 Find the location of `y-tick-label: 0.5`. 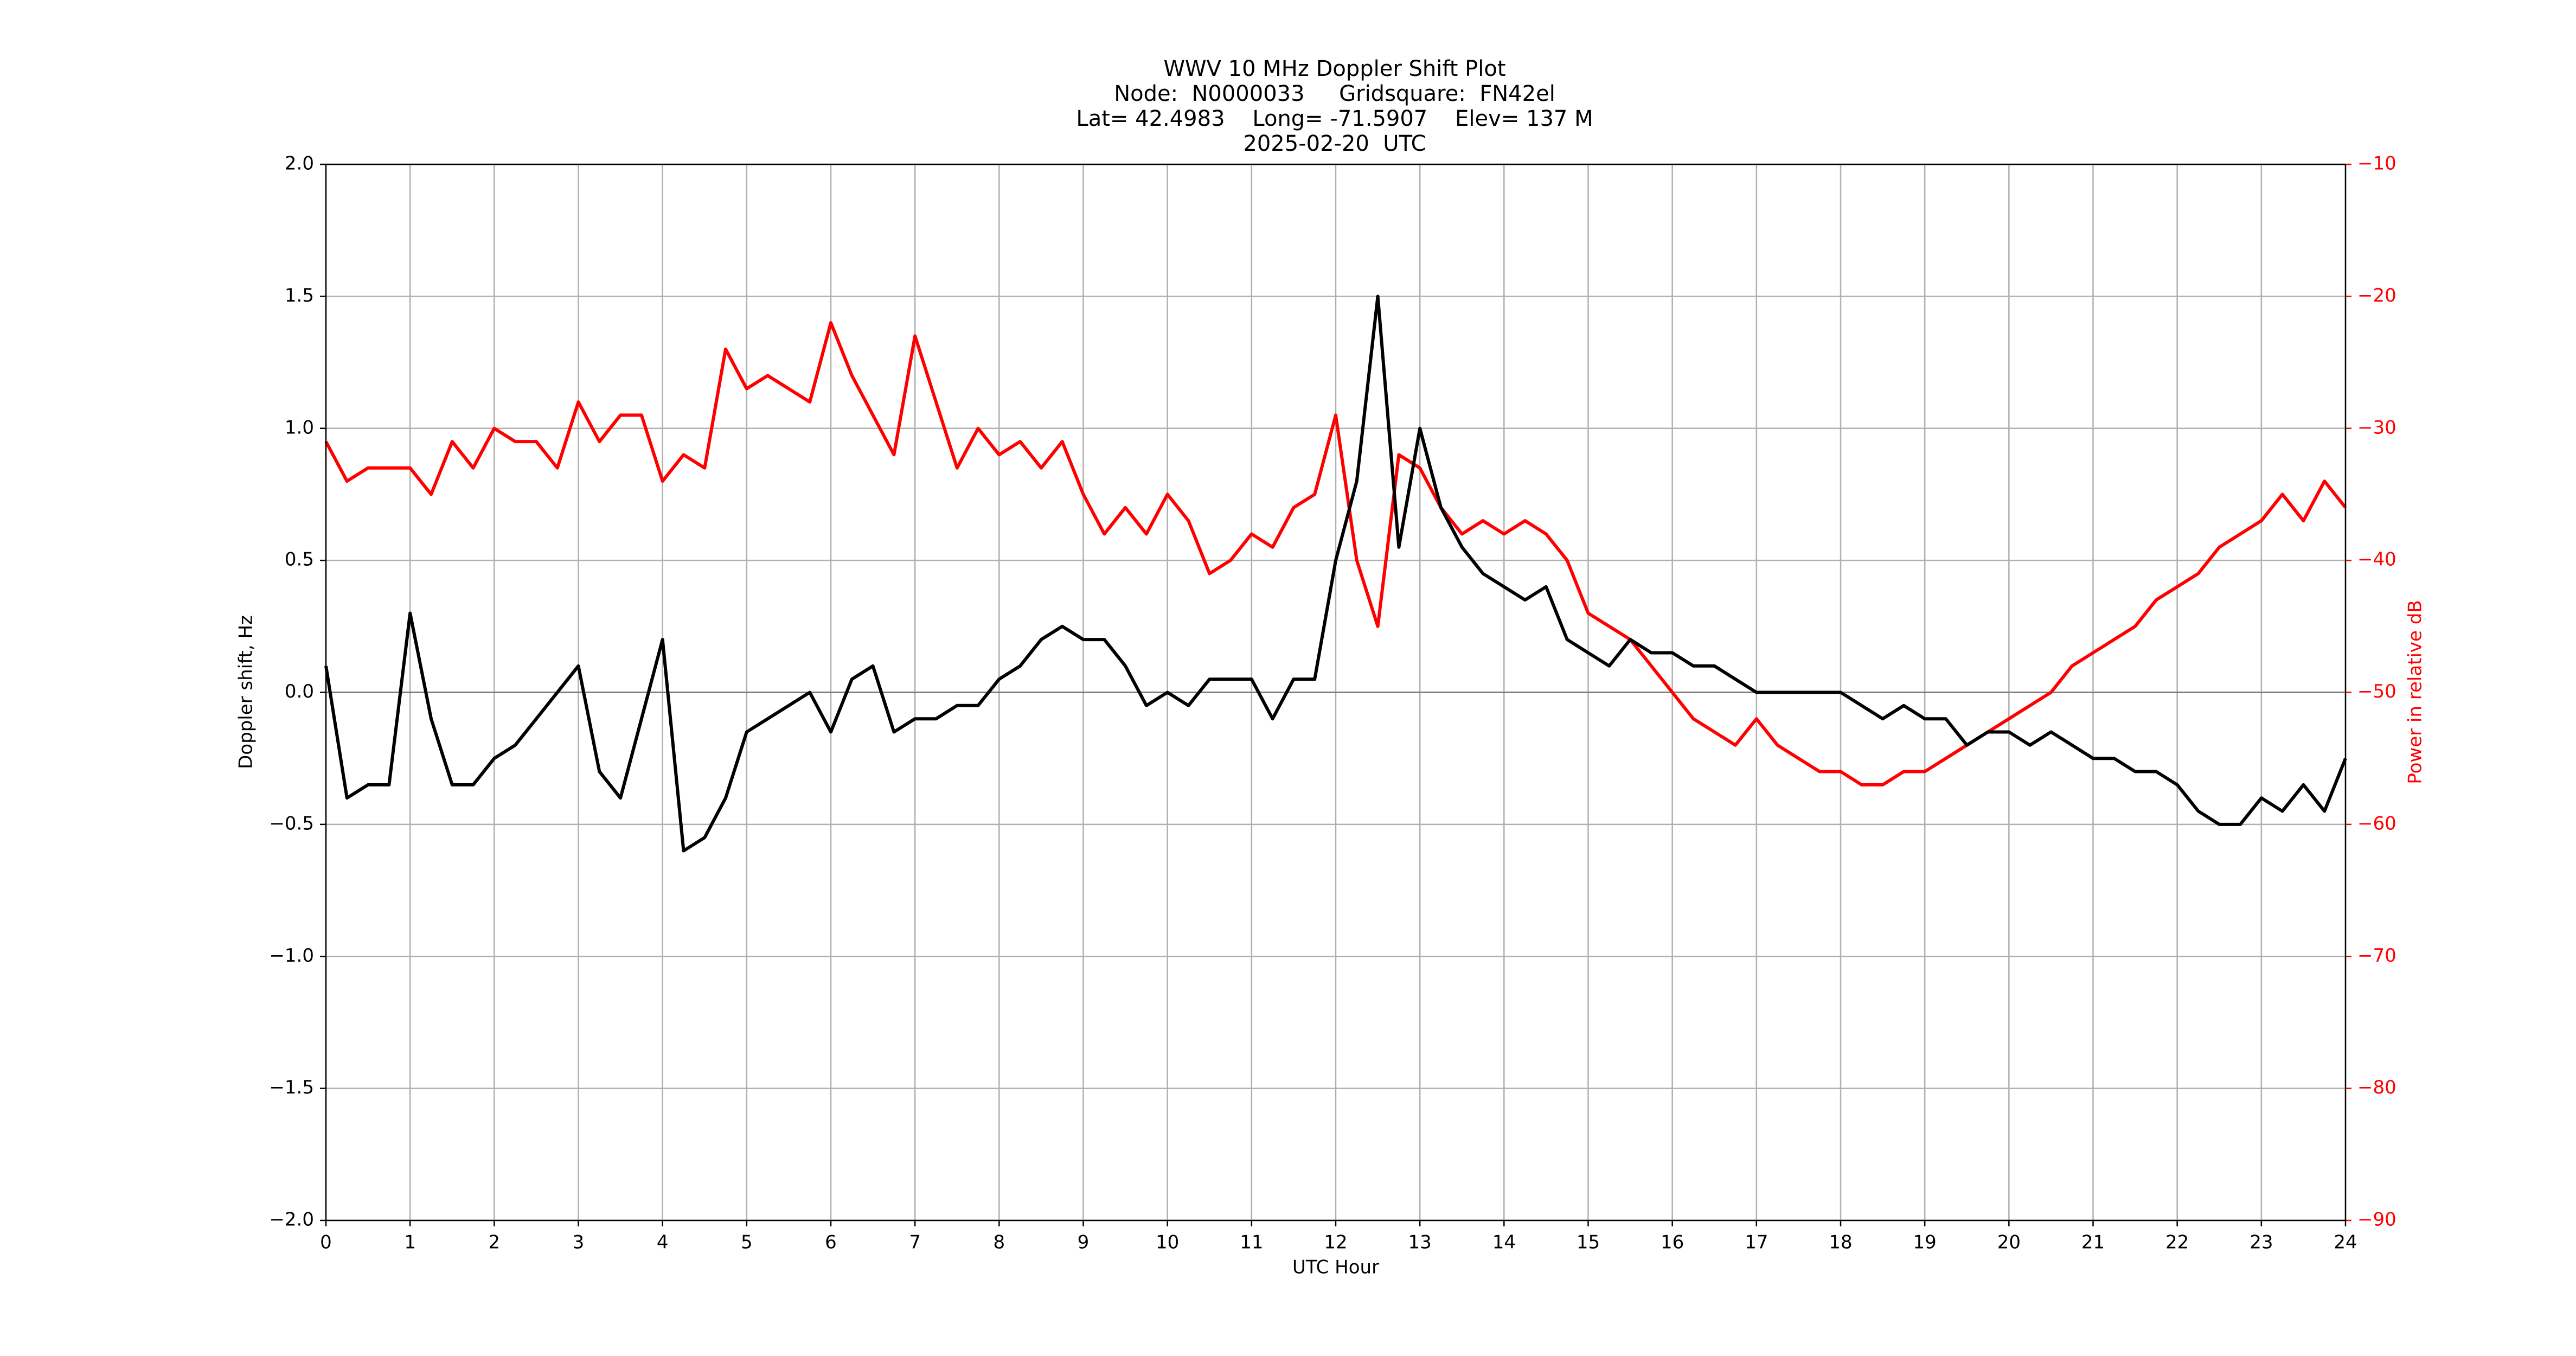

y-tick-label: 0.5 is located at coordinates (299, 560).